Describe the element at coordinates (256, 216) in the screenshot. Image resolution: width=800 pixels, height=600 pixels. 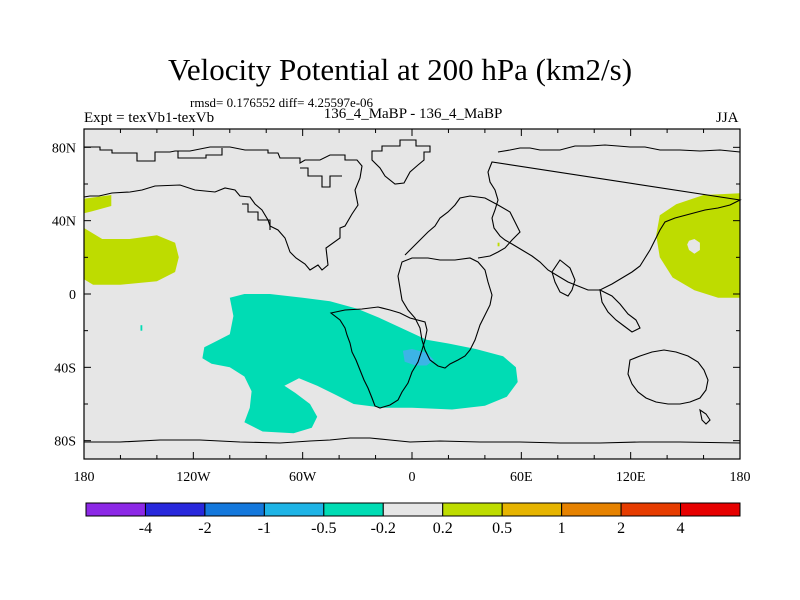
I see `coastline-west-coast-detail` at that location.